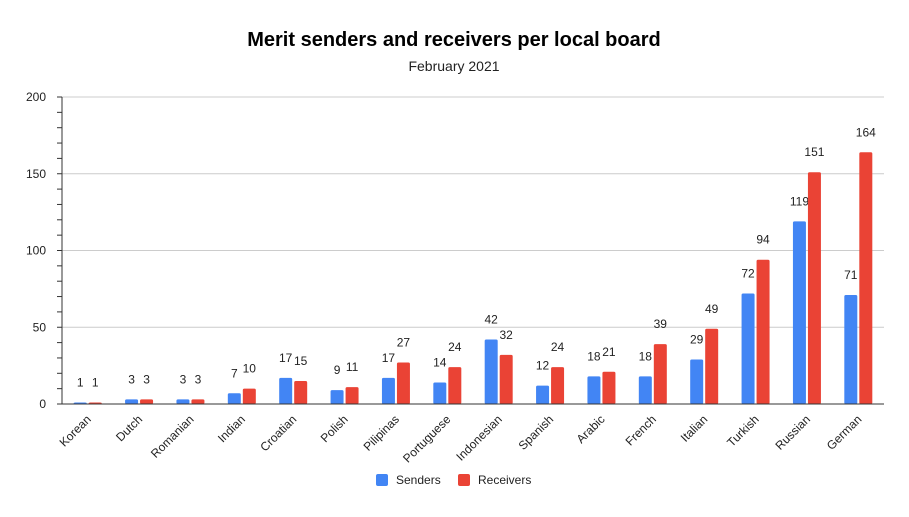 The width and height of the screenshot is (909, 517). What do you see at coordinates (464, 480) in the screenshot?
I see `legend-swatch-receivers` at bounding box center [464, 480].